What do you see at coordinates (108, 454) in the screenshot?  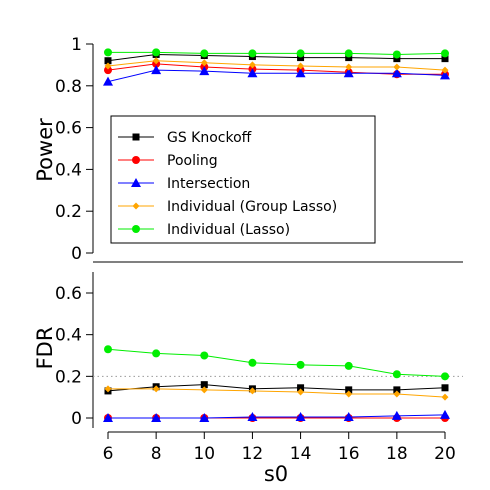 I see `fdr-x-tick-label: 6` at bounding box center [108, 454].